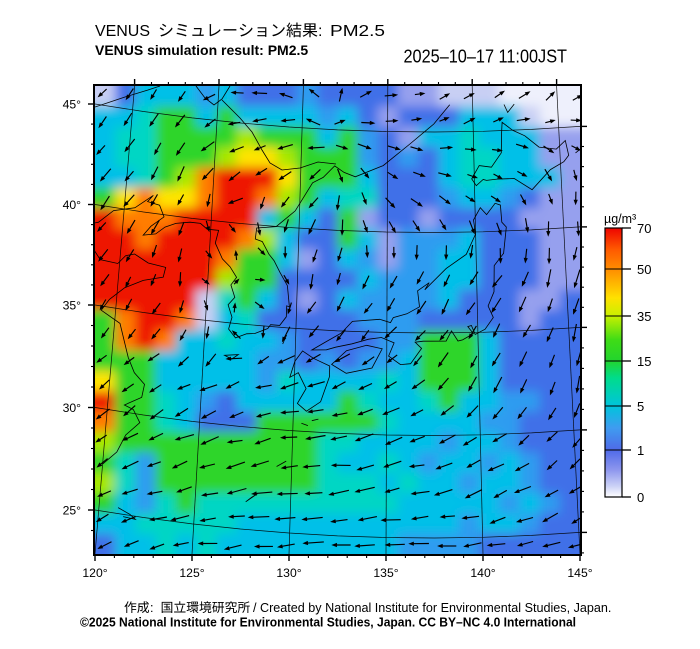 The image size is (700, 649). What do you see at coordinates (357, 31) in the screenshot?
I see `svg-text: PM2.5` at bounding box center [357, 31].